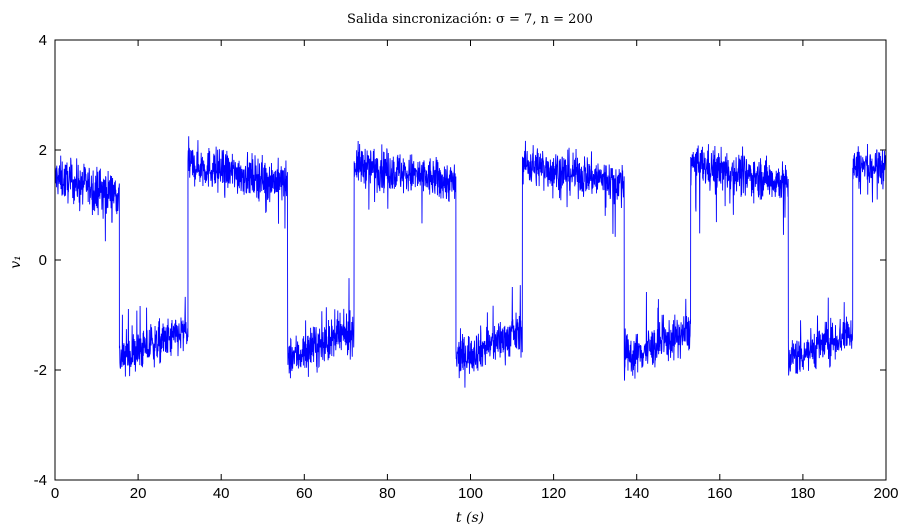 This screenshot has width=906, height=529. Describe the element at coordinates (470, 493) in the screenshot. I see `x-tick-label: 100` at that location.